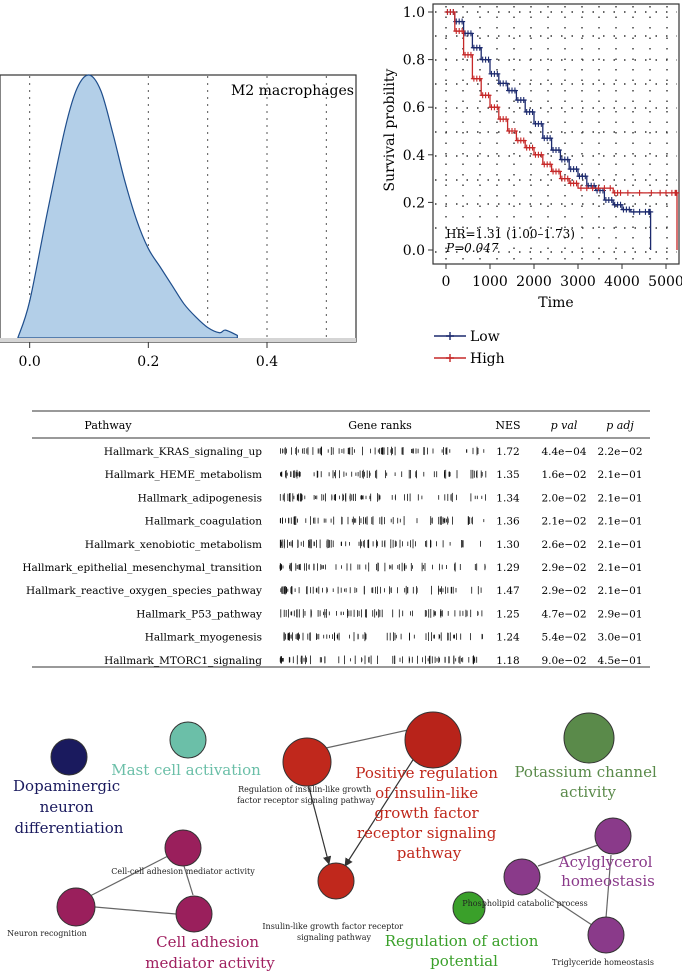  What do you see at coordinates (508, 522) in the screenshot?
I see `nes-value: 1.36` at bounding box center [508, 522].